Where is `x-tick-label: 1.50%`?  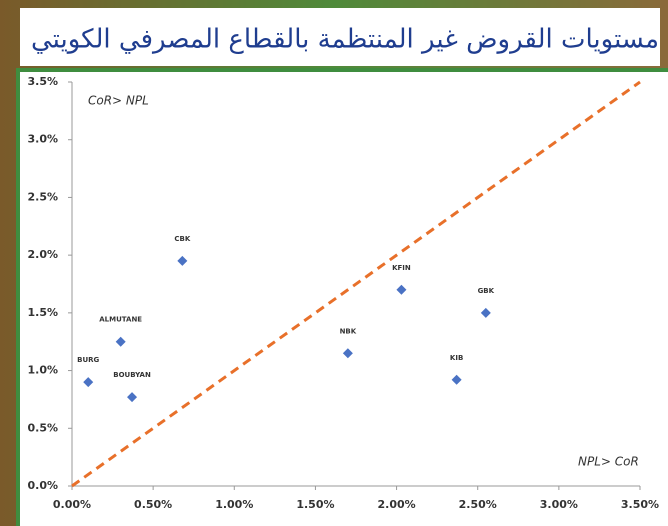
x-tick-label: 1.50% is located at coordinates (315, 504).